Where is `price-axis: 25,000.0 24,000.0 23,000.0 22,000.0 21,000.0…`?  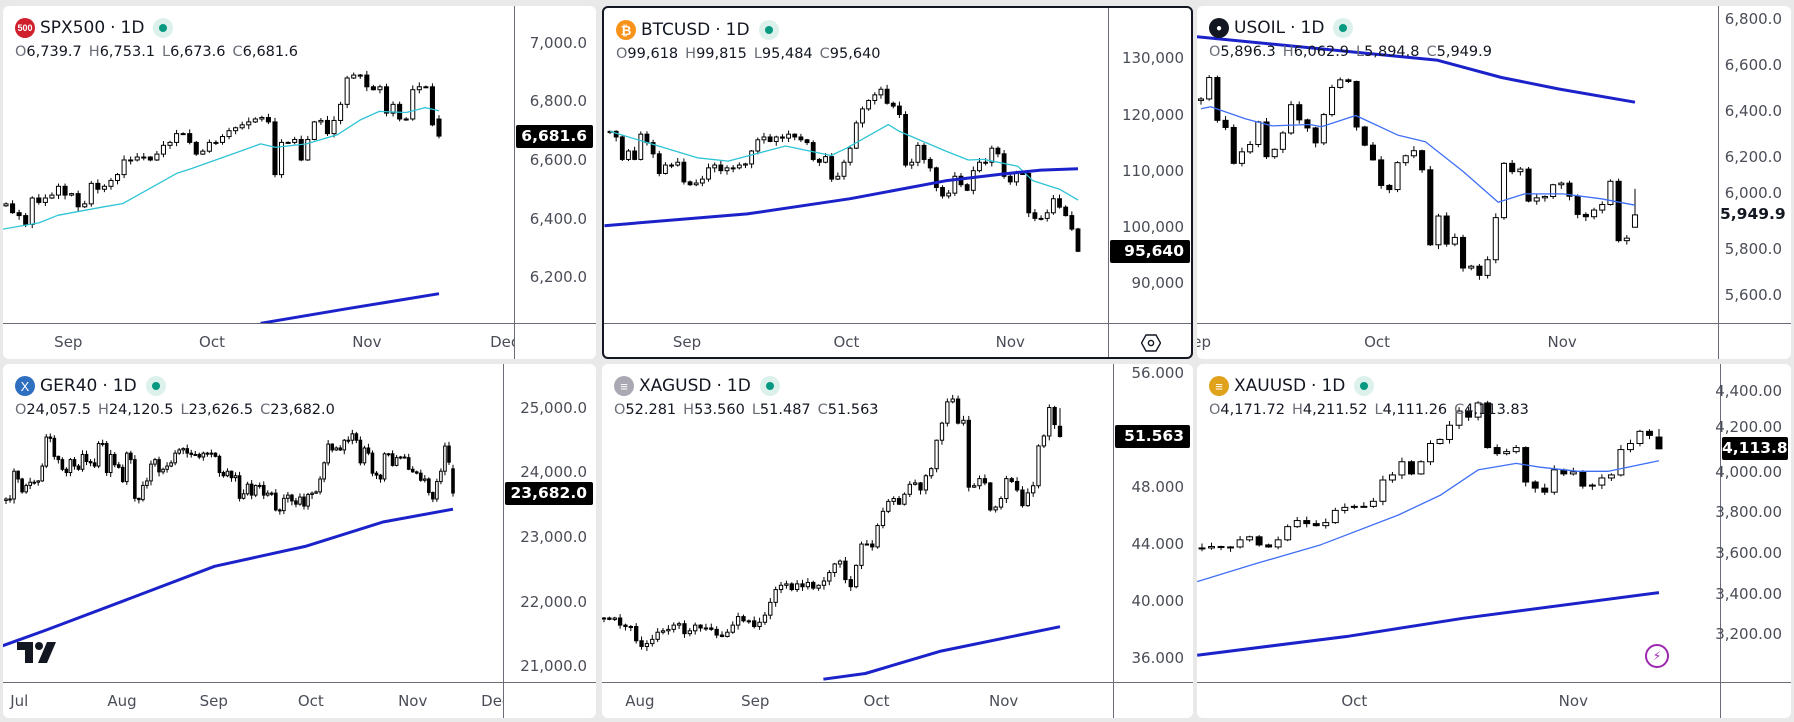 price-axis: 25,000.0 24,000.0 23,000.0 22,000.0 21,000.0… is located at coordinates (549, 523).